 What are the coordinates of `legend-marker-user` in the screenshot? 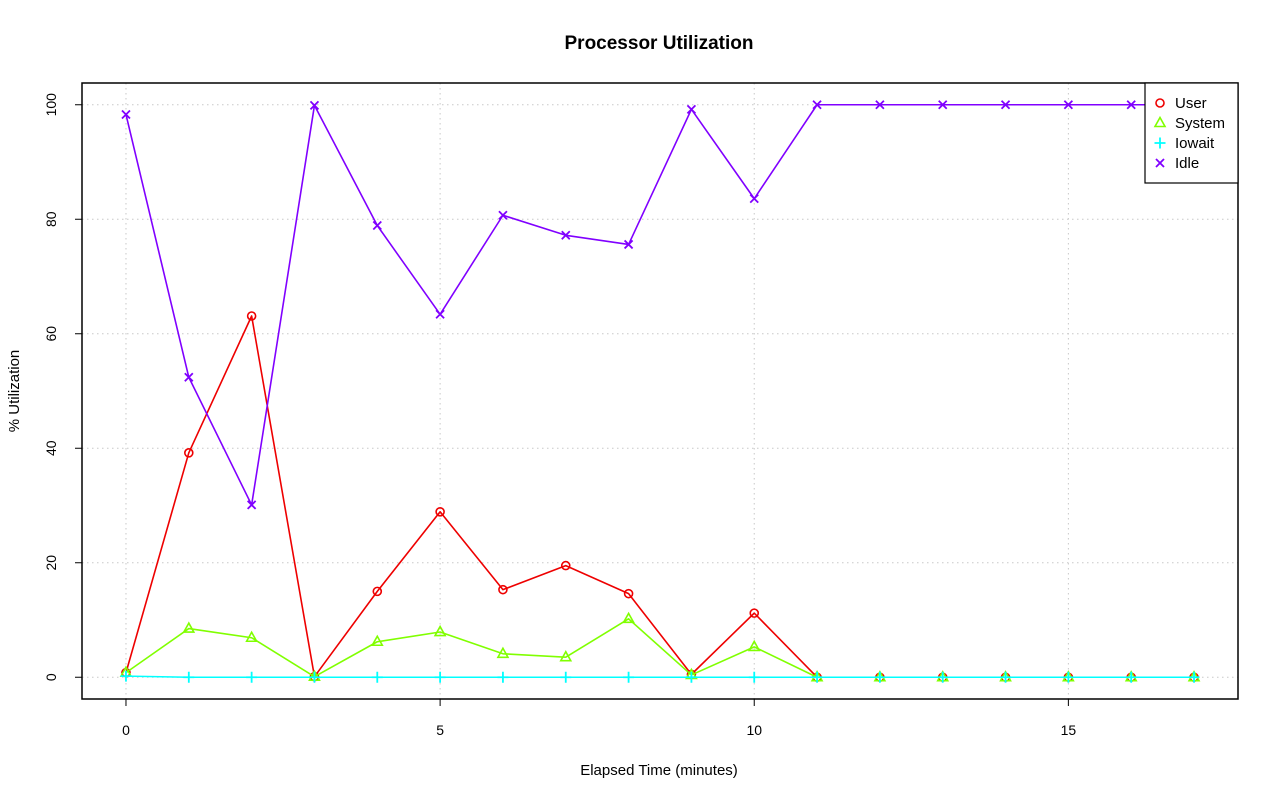 It's located at (1160, 103).